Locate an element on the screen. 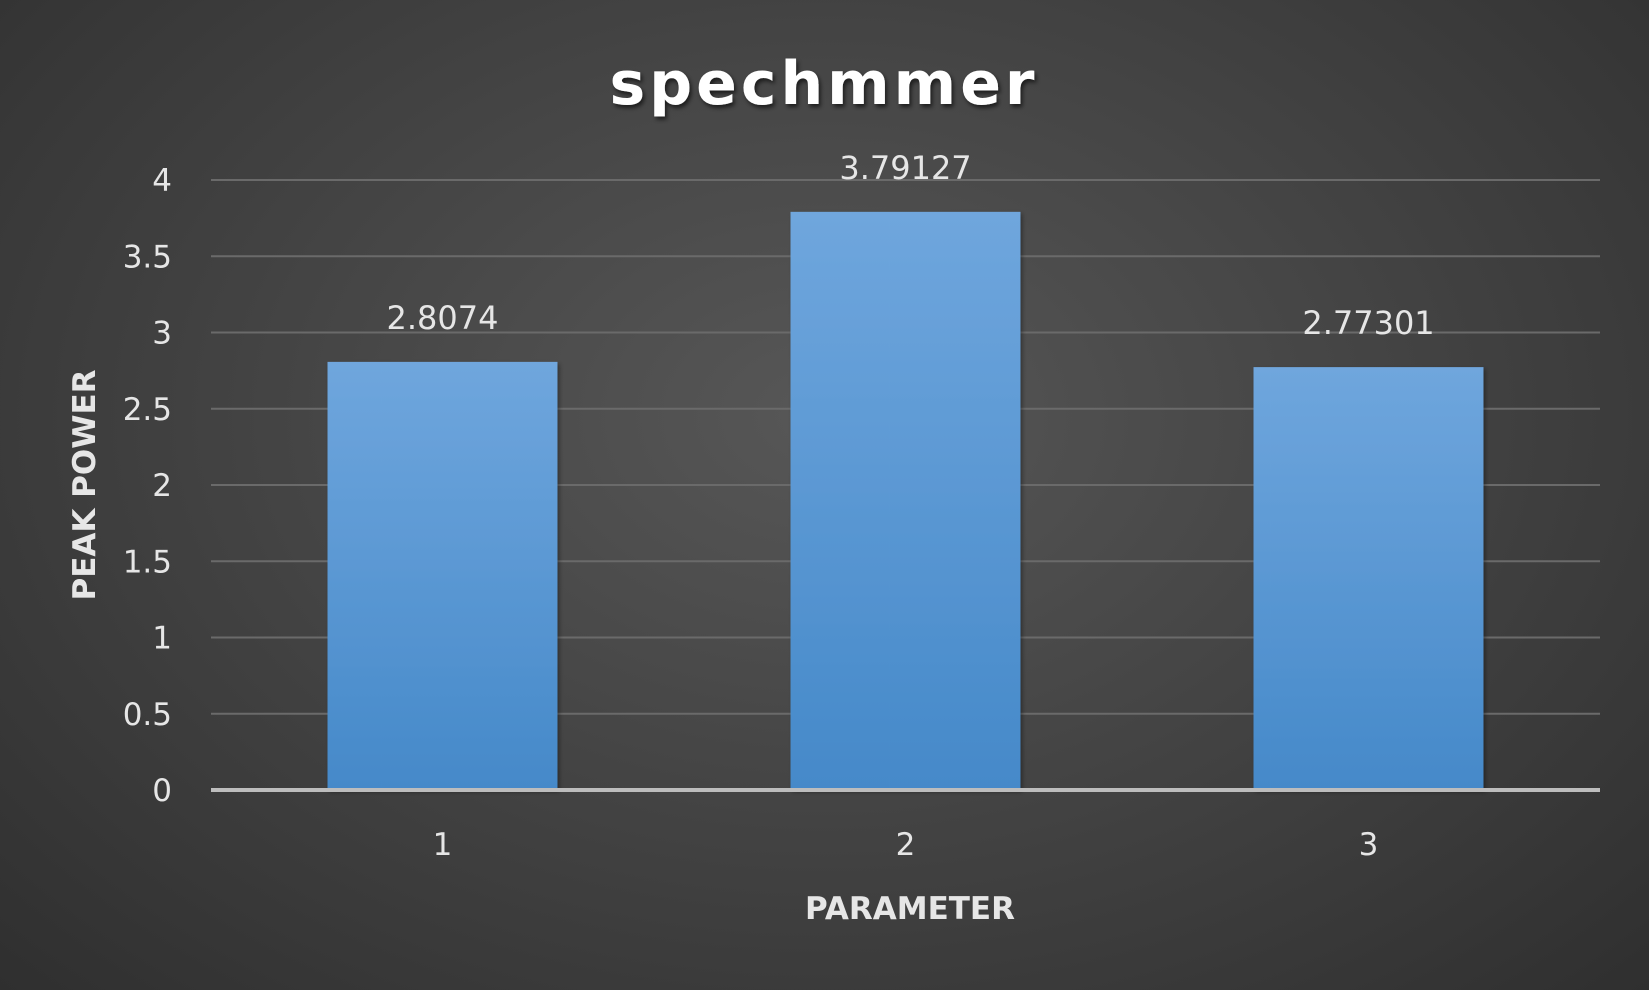 Image resolution: width=1649 pixels, height=990 pixels. data-labels: 2.8074 3.79127 2.77301 is located at coordinates (911, 245).